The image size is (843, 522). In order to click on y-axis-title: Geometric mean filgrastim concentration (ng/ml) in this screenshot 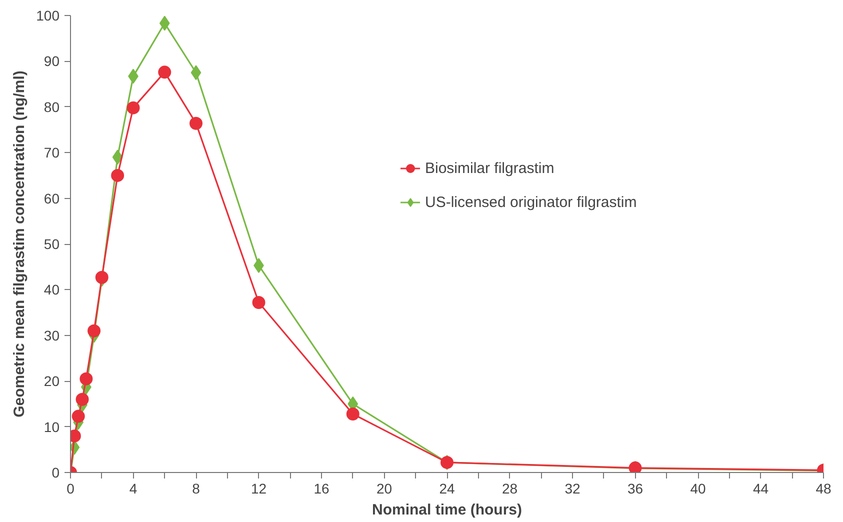, I will do `click(19, 244)`.